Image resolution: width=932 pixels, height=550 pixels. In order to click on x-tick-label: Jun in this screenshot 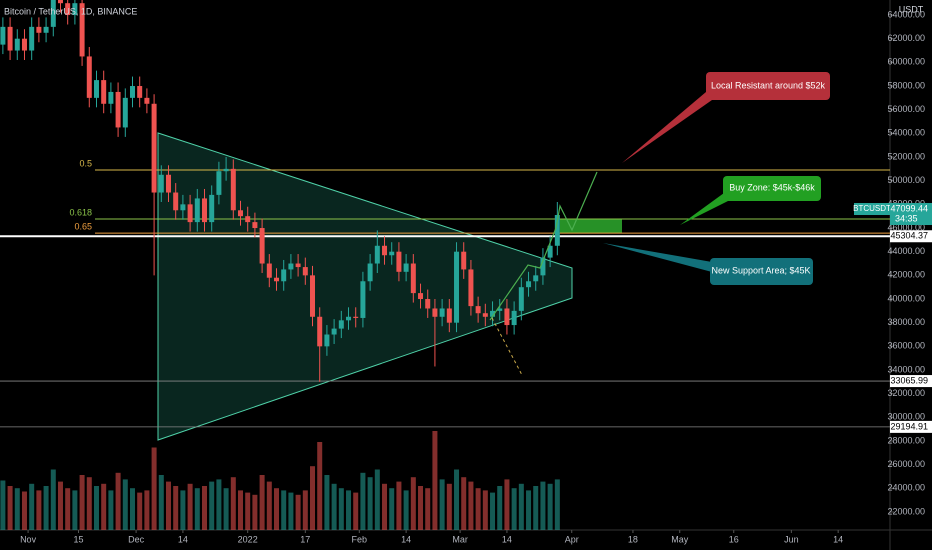, I will do `click(791, 539)`.